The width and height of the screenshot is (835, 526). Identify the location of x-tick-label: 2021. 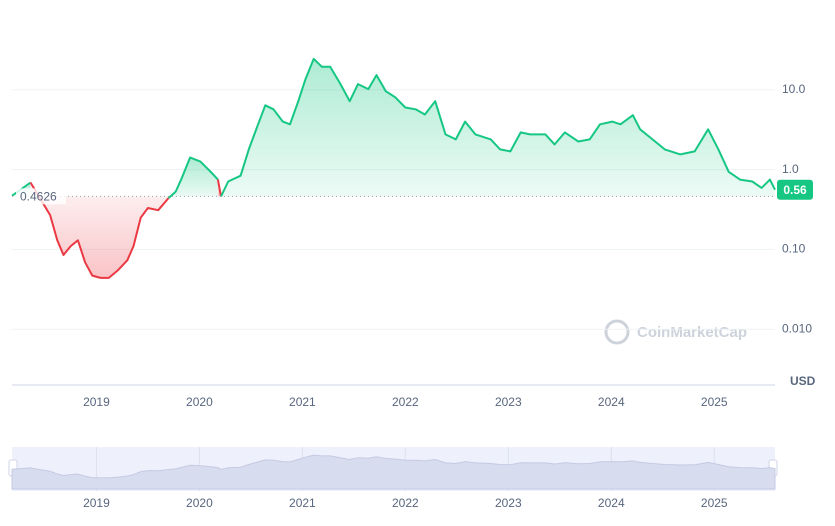
(302, 402).